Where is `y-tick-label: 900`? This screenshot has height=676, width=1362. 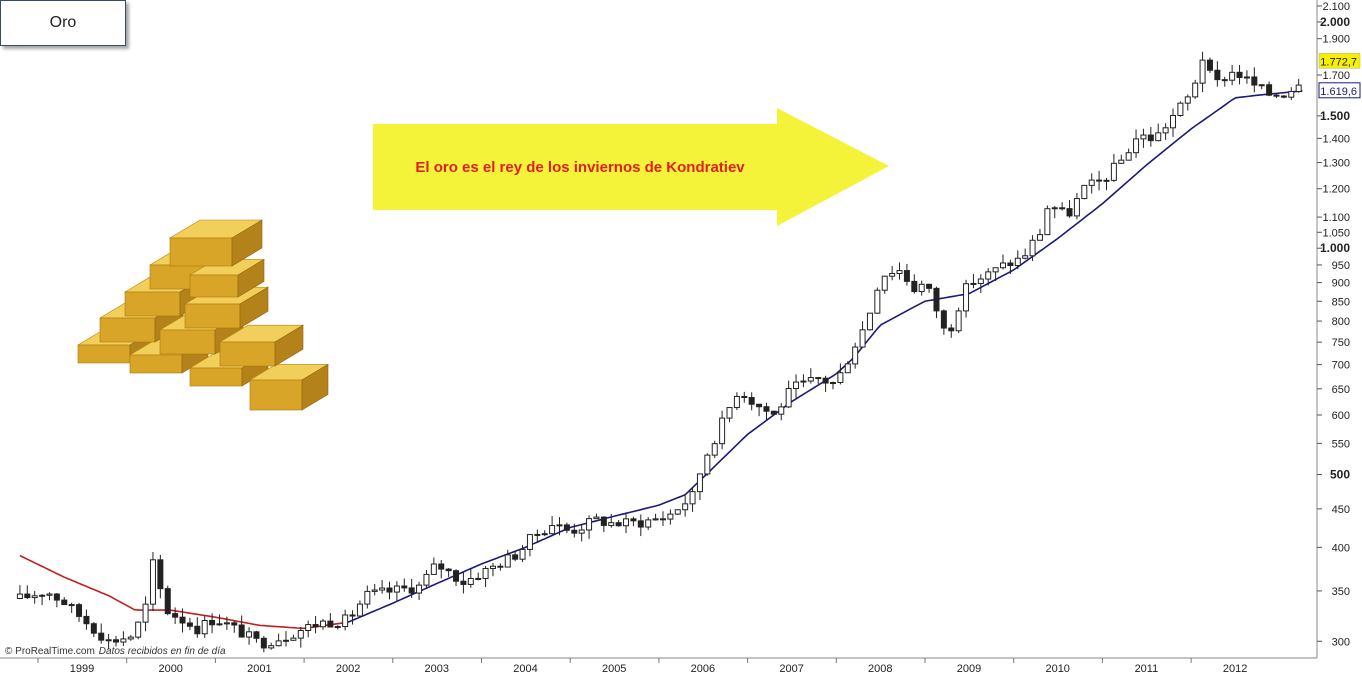 y-tick-label: 900 is located at coordinates (1341, 284).